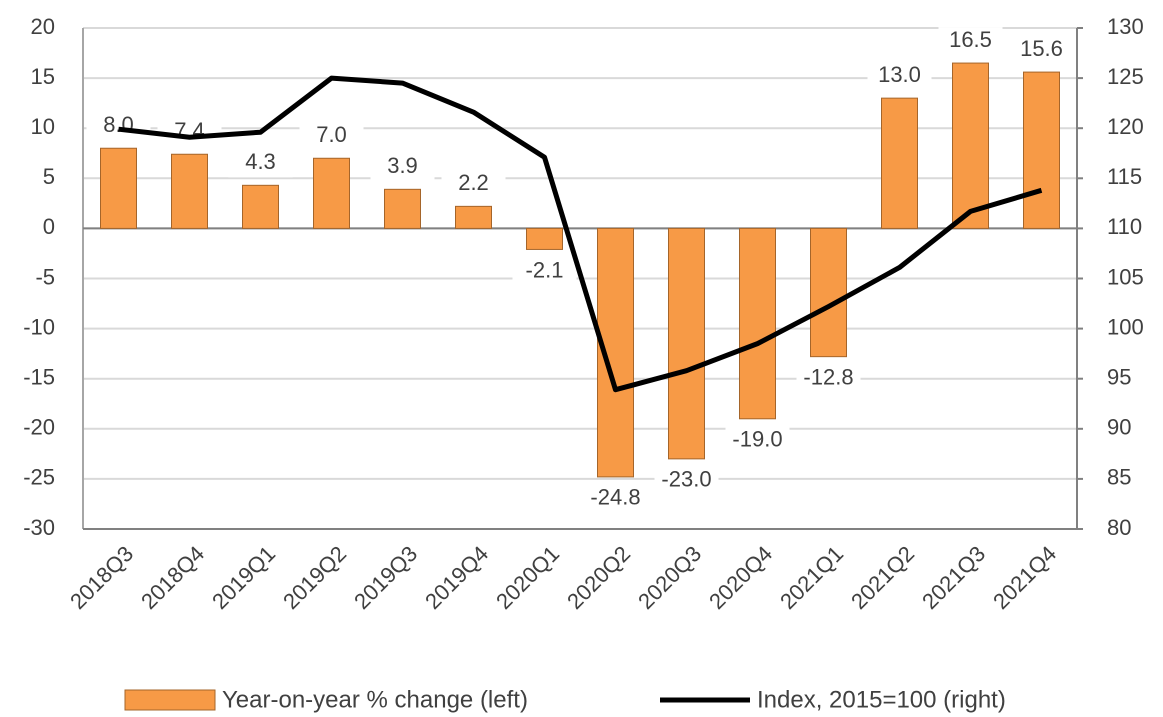 This screenshot has height=717, width=1163. I want to click on data-label: 16.5, so click(970, 39).